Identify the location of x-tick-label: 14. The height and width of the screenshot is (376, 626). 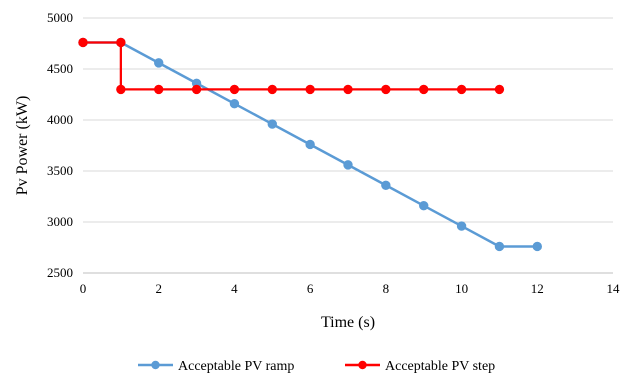
(614, 288).